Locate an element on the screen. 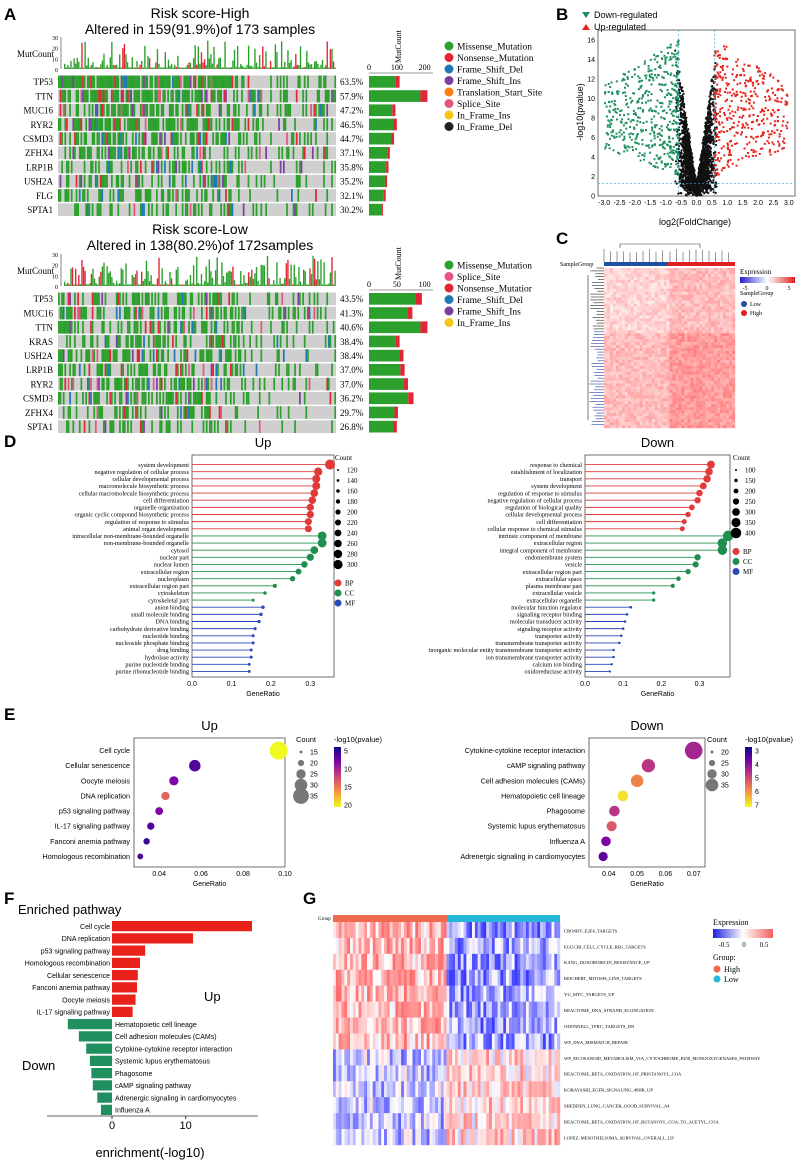 This screenshot has width=803, height=1162. legend-label: Splice_Site is located at coordinates (478, 278).